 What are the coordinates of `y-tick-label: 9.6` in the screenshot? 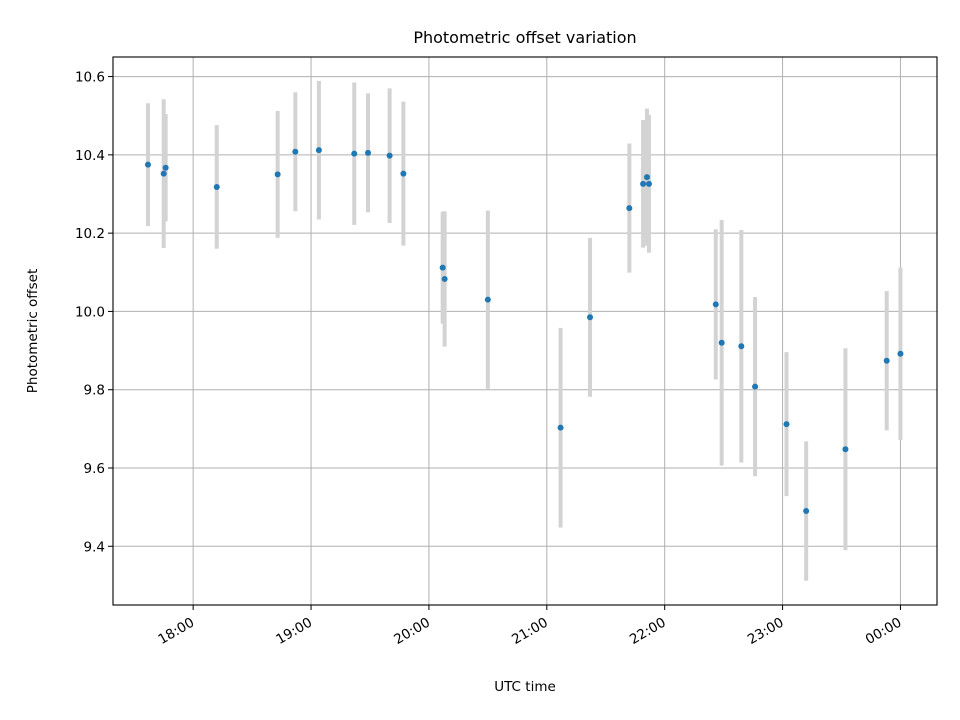 It's located at (94, 469).